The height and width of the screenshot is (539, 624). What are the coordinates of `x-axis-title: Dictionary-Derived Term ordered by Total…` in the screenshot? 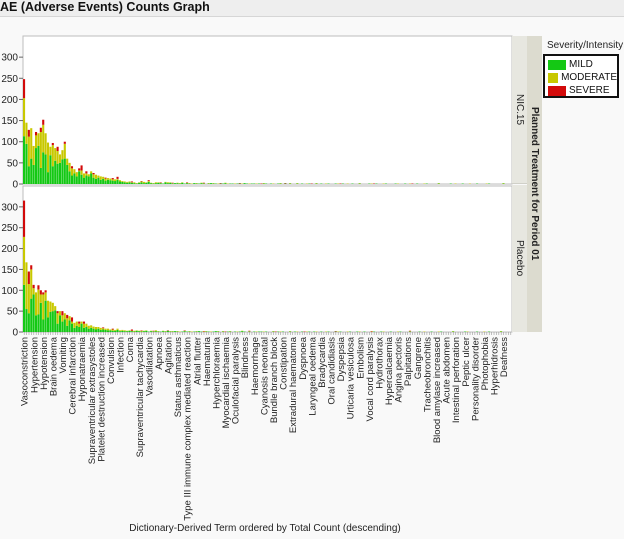 It's located at (265, 528).